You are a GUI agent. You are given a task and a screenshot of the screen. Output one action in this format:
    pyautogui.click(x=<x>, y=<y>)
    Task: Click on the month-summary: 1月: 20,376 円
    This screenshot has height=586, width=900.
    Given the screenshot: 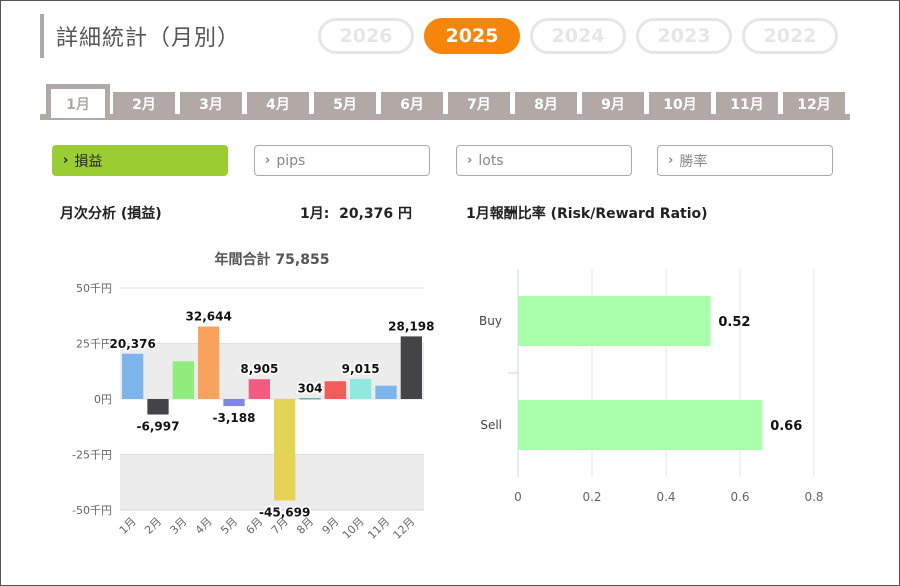 What is the action you would take?
    pyautogui.click(x=356, y=213)
    